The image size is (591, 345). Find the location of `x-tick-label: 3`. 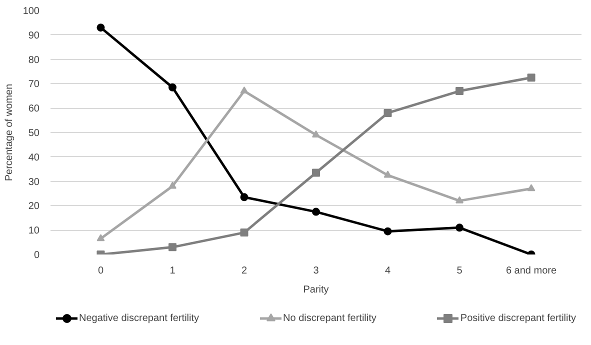

x-tick-label: 3 is located at coordinates (316, 271).